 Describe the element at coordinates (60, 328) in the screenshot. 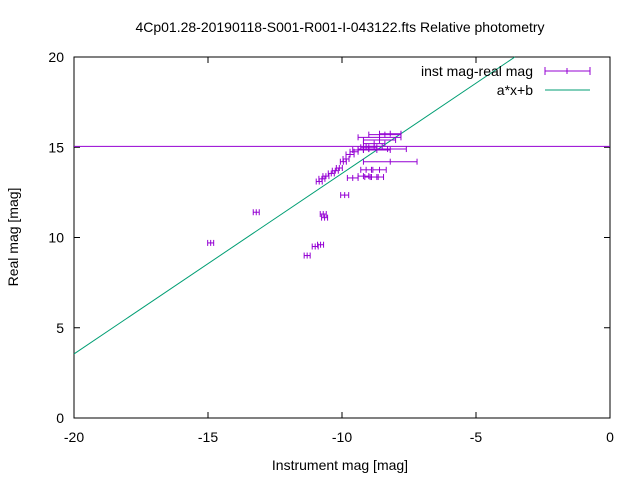

I see `y-tick-label: 5` at that location.